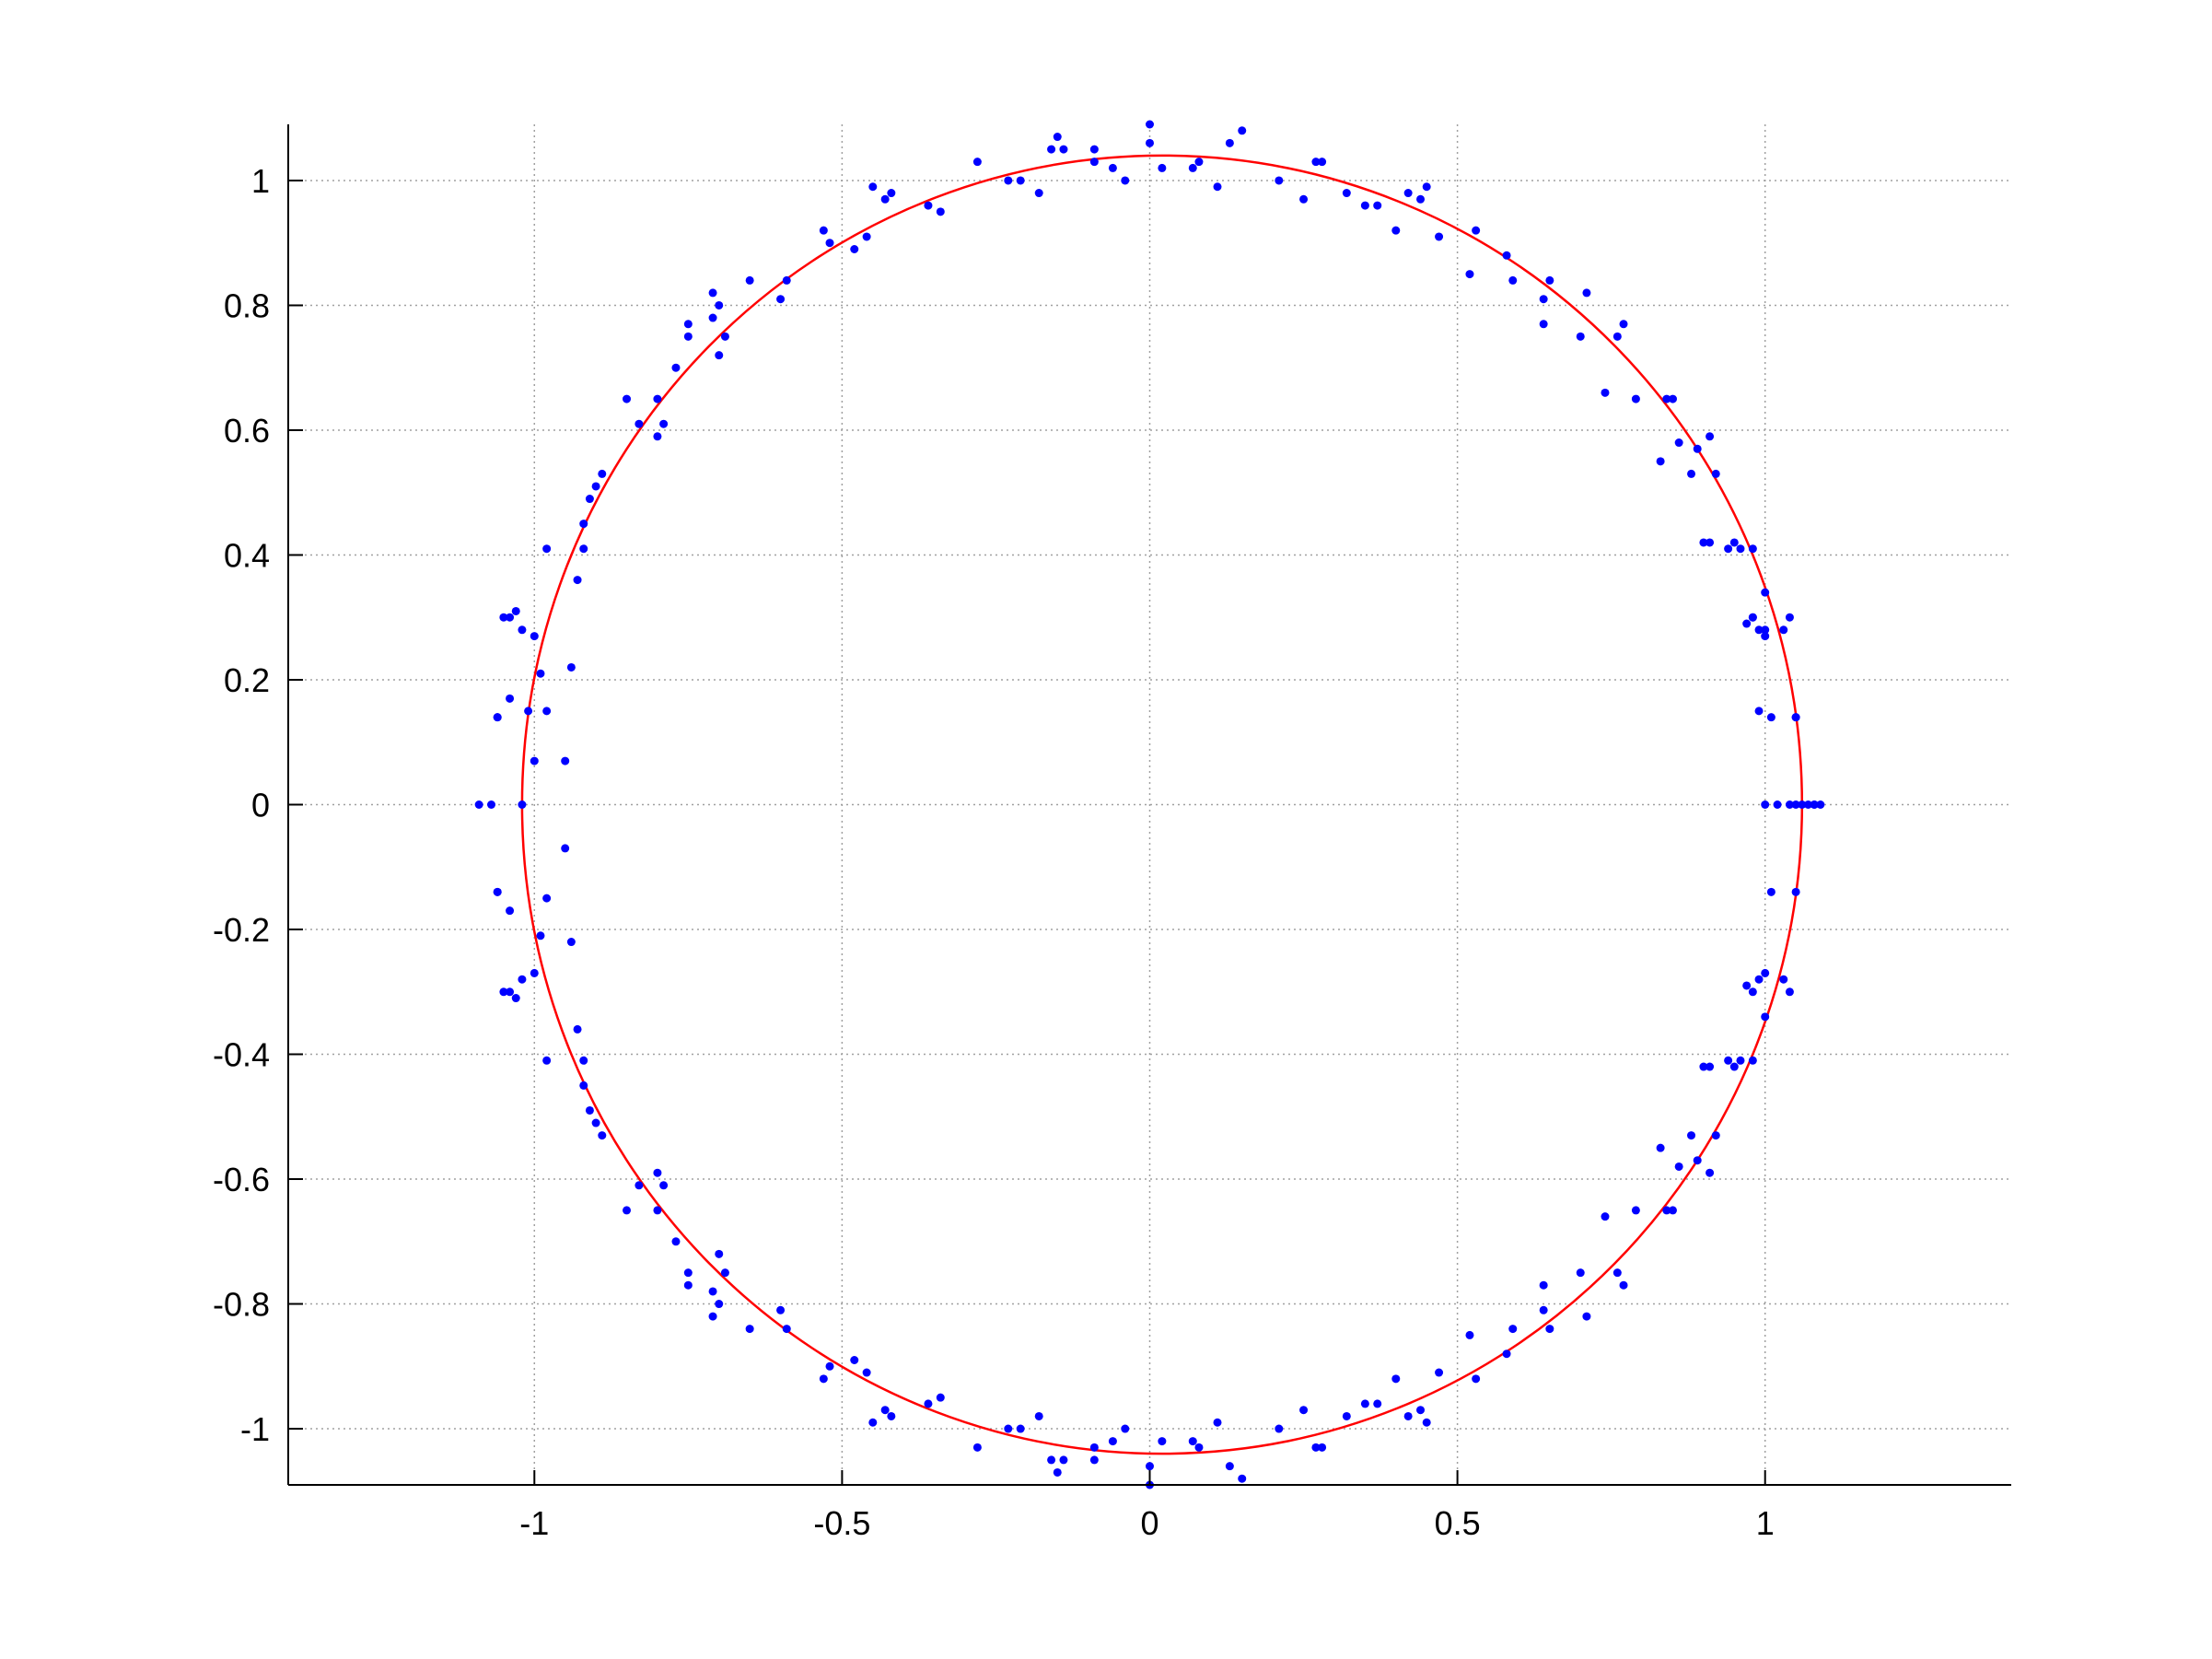  Describe the element at coordinates (242, 1305) in the screenshot. I see `y-tick-label: -0.8` at that location.